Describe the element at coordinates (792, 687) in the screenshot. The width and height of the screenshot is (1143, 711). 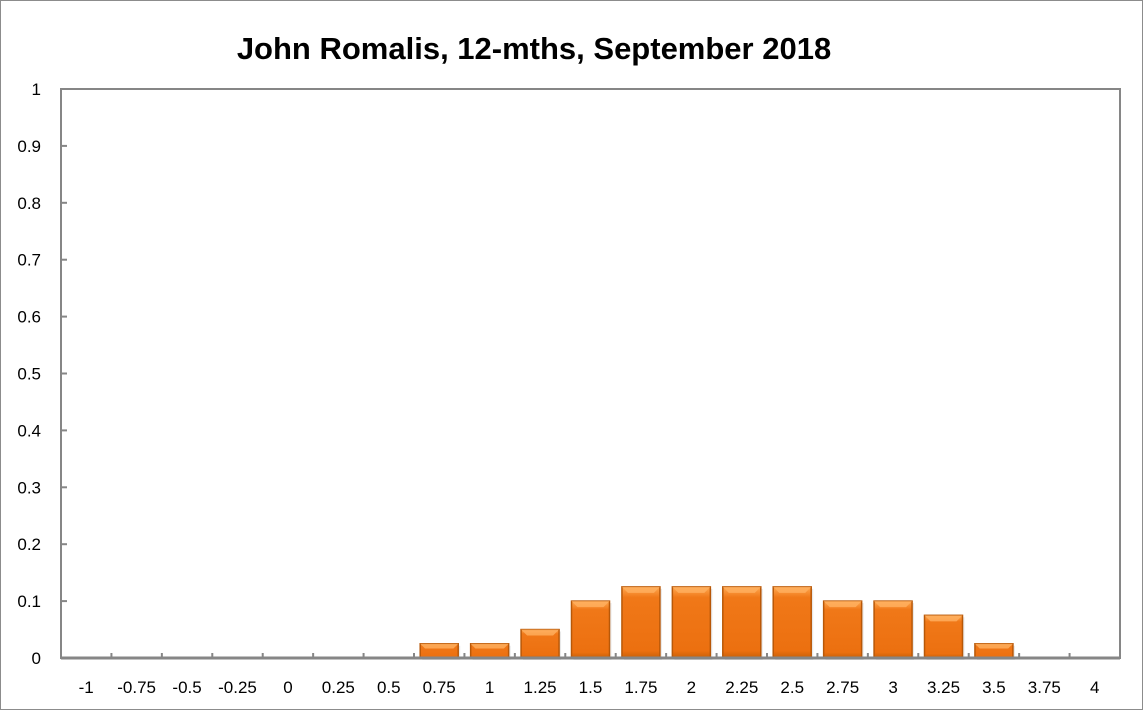
I see `x-tick-label: 2.5` at that location.